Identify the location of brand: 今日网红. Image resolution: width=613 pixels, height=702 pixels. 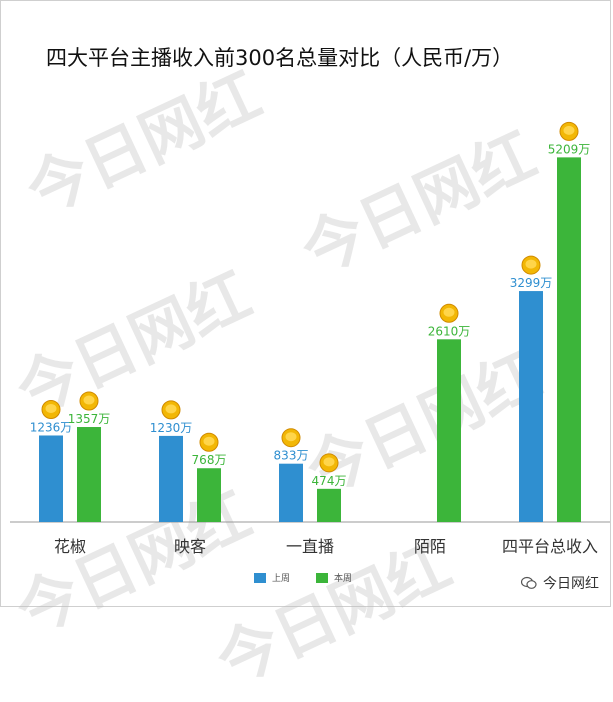
(559, 583).